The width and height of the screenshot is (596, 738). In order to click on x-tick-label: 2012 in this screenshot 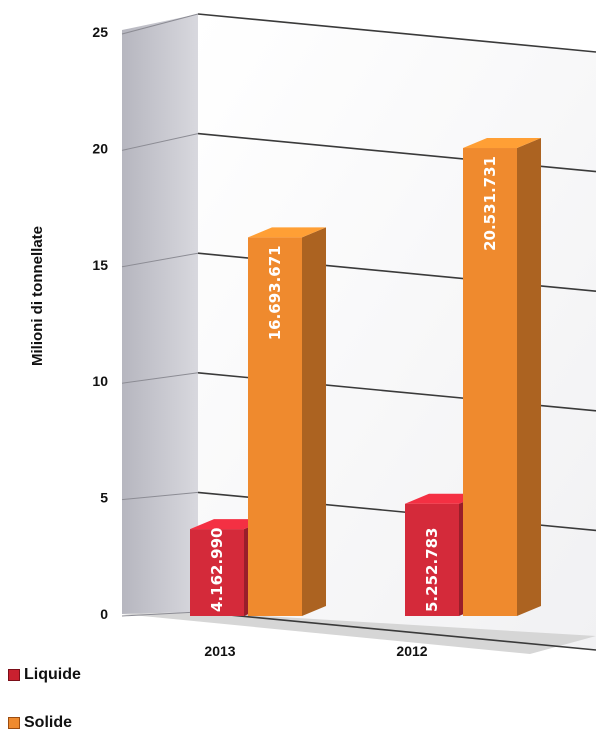, I will do `click(411, 651)`.